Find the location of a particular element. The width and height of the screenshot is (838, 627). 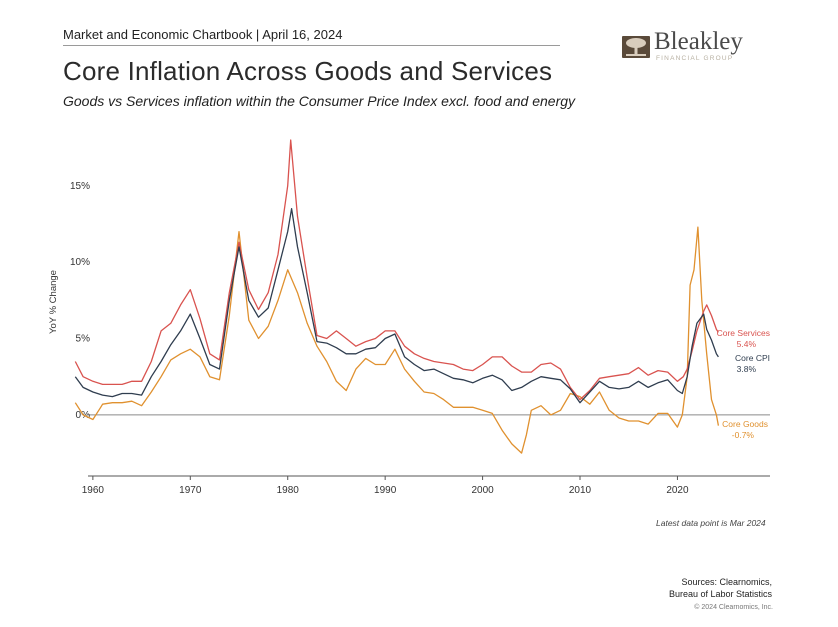

legend-label-core-services: Core Services is located at coordinates (743, 333).